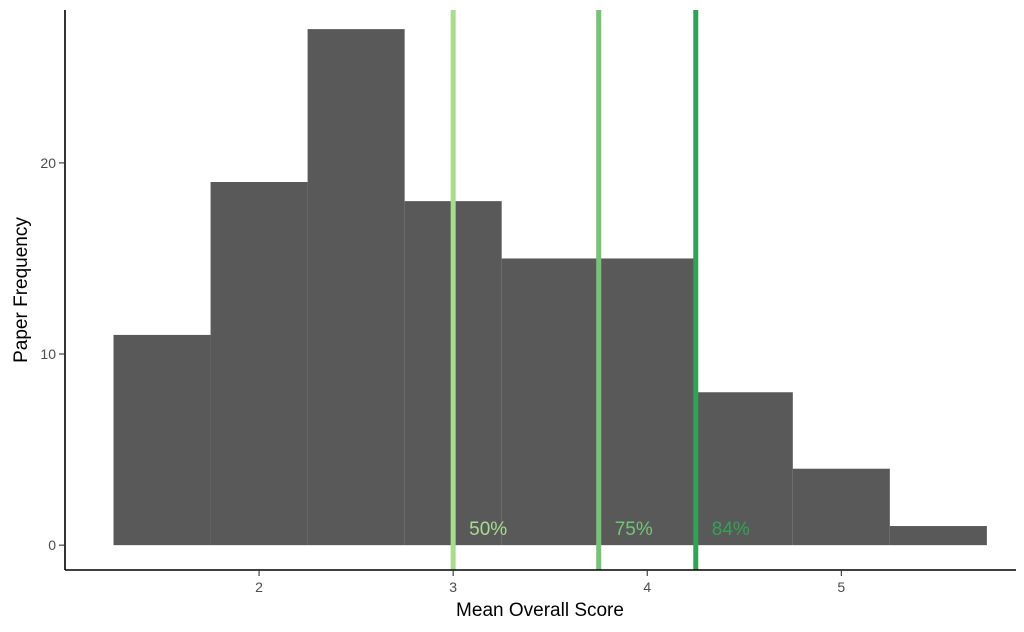  What do you see at coordinates (609, 529) in the screenshot?
I see `reference-labels: 50% 75% 84%` at bounding box center [609, 529].